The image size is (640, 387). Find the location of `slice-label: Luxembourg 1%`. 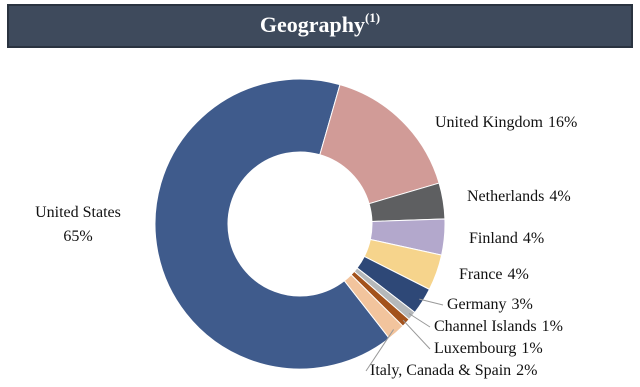

slice-label: Luxembourg 1% is located at coordinates (488, 348).